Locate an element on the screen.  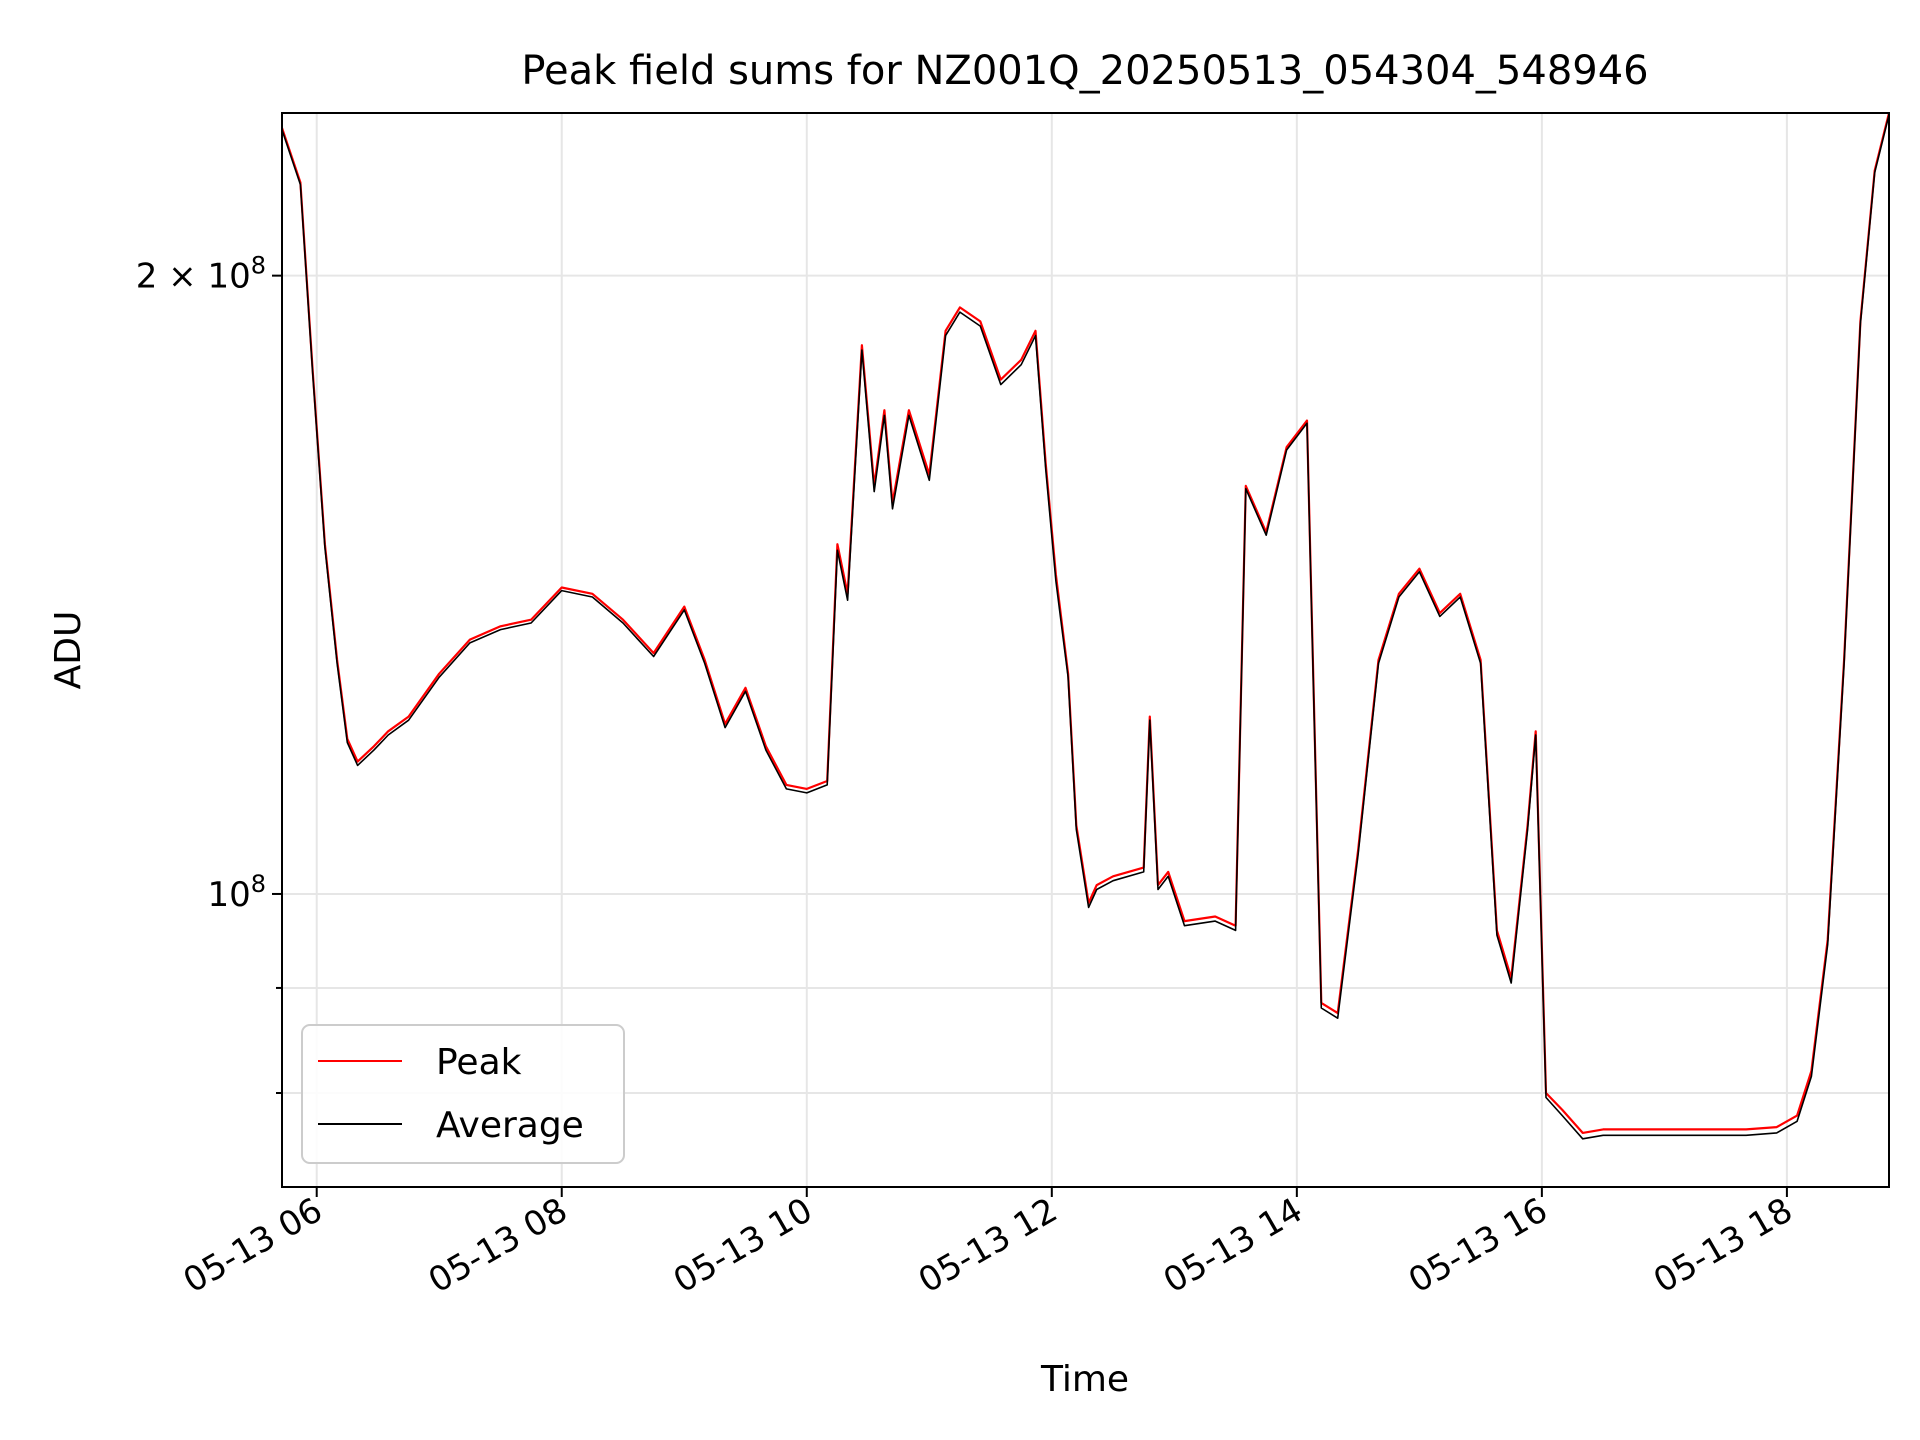
x-axis-label: Time is located at coordinates (1084, 1379).